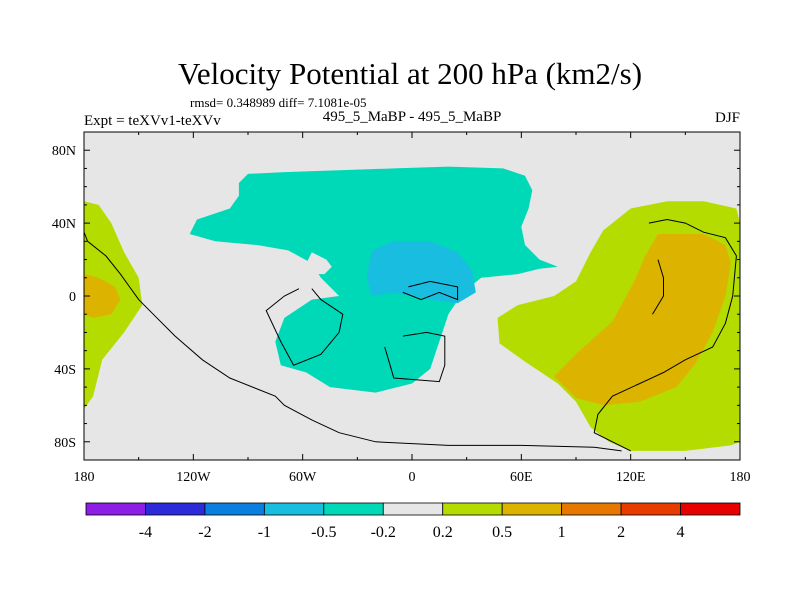 This screenshot has height=600, width=800. What do you see at coordinates (264, 532) in the screenshot?
I see `colorbar-level-label: -1` at bounding box center [264, 532].